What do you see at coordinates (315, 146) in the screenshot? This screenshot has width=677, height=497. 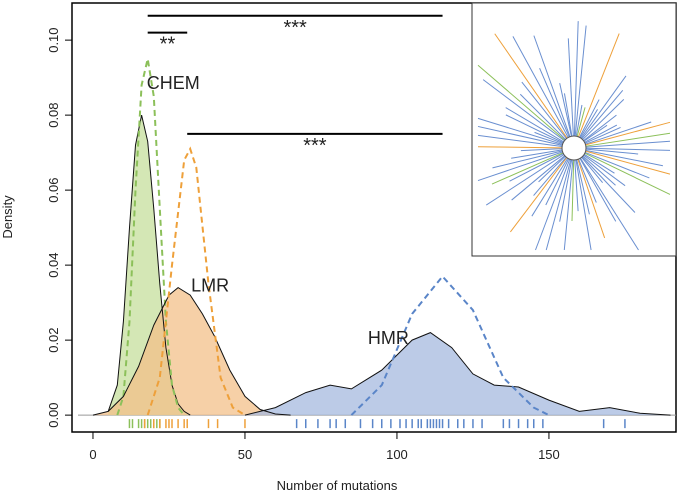 I see `significance-label: ***` at bounding box center [315, 146].